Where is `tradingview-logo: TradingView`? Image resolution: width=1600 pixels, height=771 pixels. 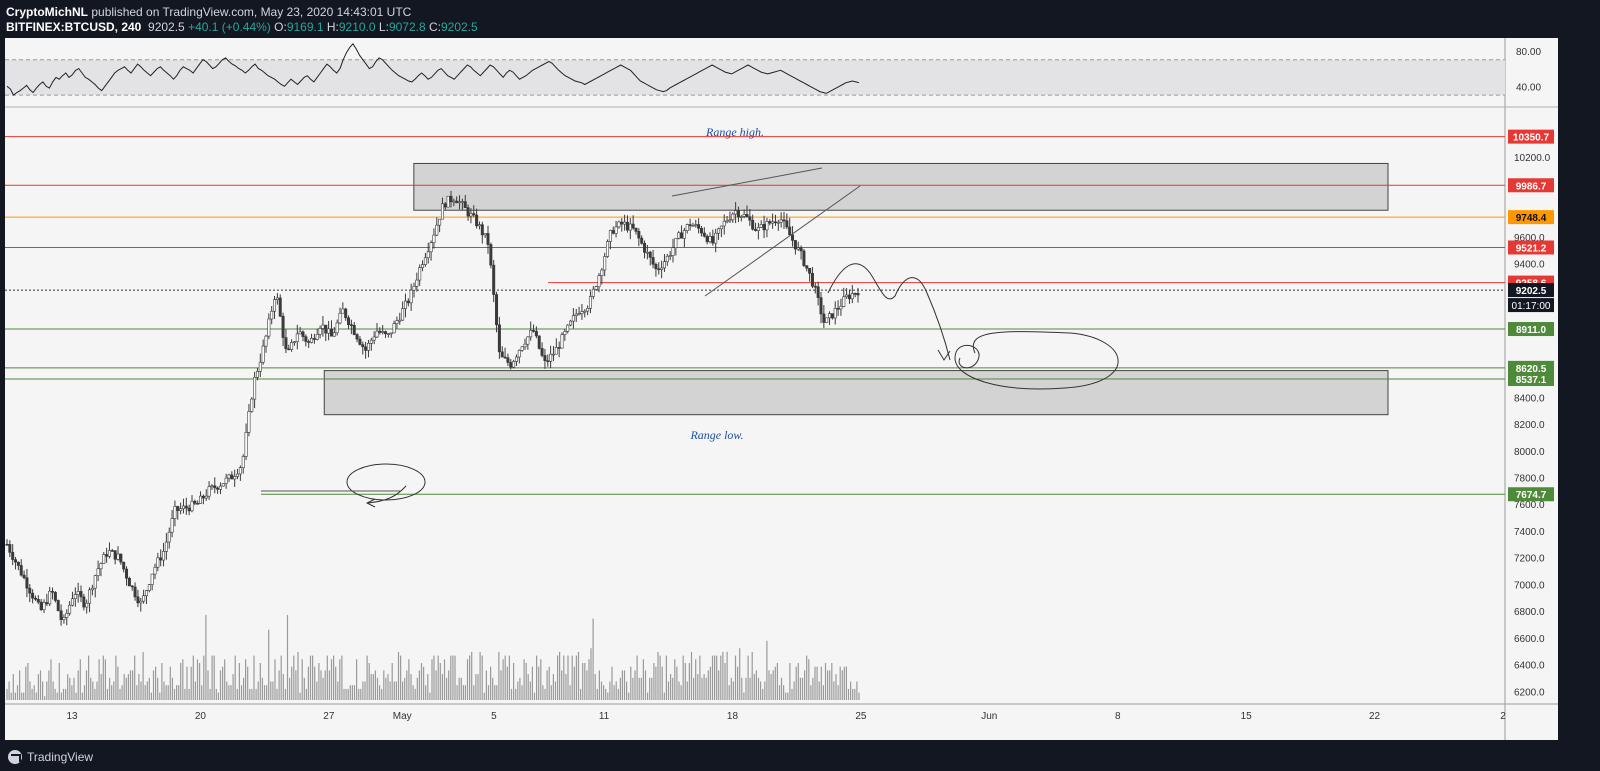 tradingview-logo: TradingView is located at coordinates (50, 757).